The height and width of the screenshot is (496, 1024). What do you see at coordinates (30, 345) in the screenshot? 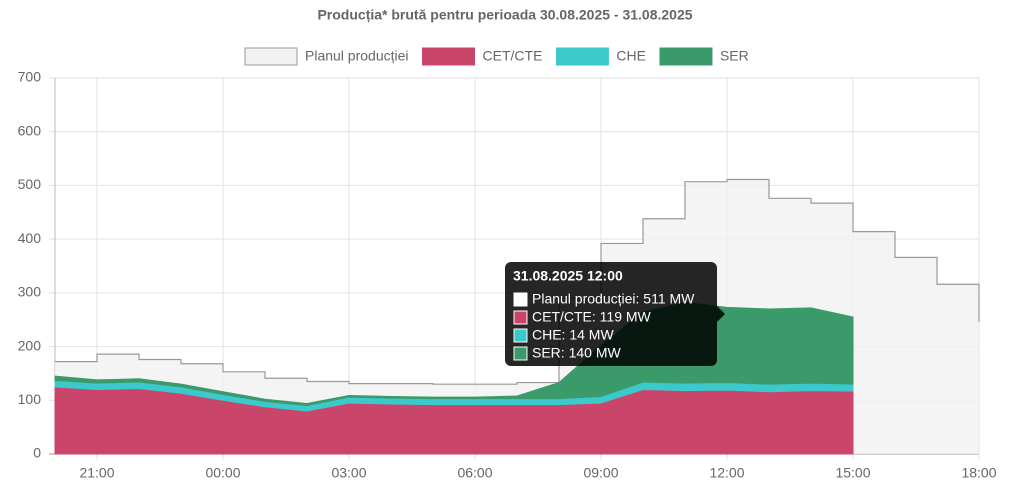
I see `y-tick-label: 200` at bounding box center [30, 345].